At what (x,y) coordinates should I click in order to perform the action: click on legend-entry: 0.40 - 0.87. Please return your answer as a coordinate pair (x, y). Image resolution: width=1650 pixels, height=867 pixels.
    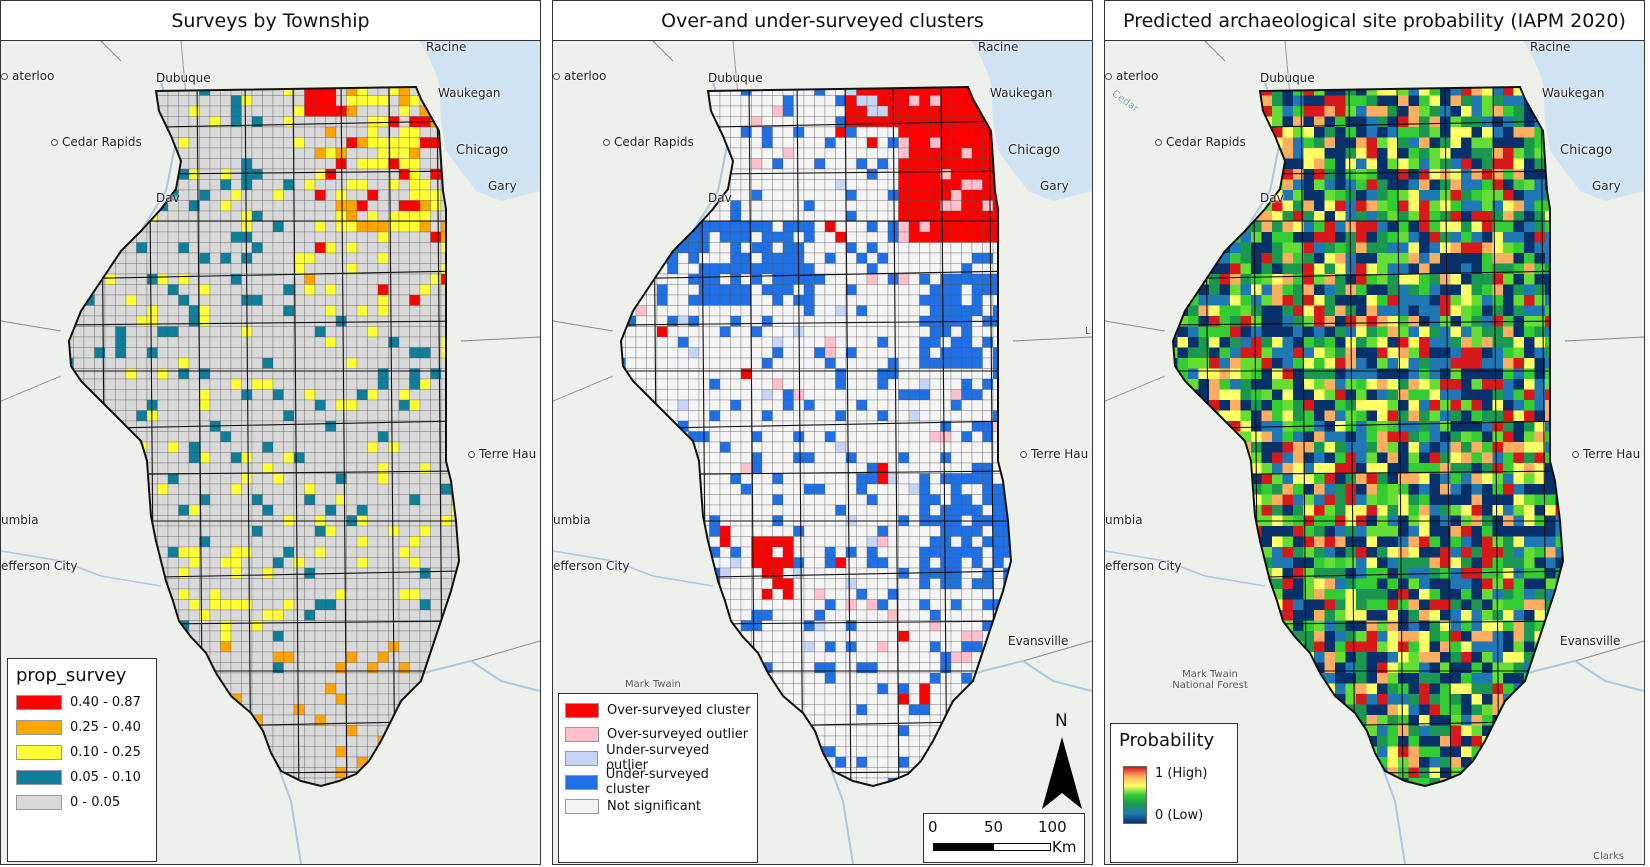
    Looking at the image, I should click on (82, 702).